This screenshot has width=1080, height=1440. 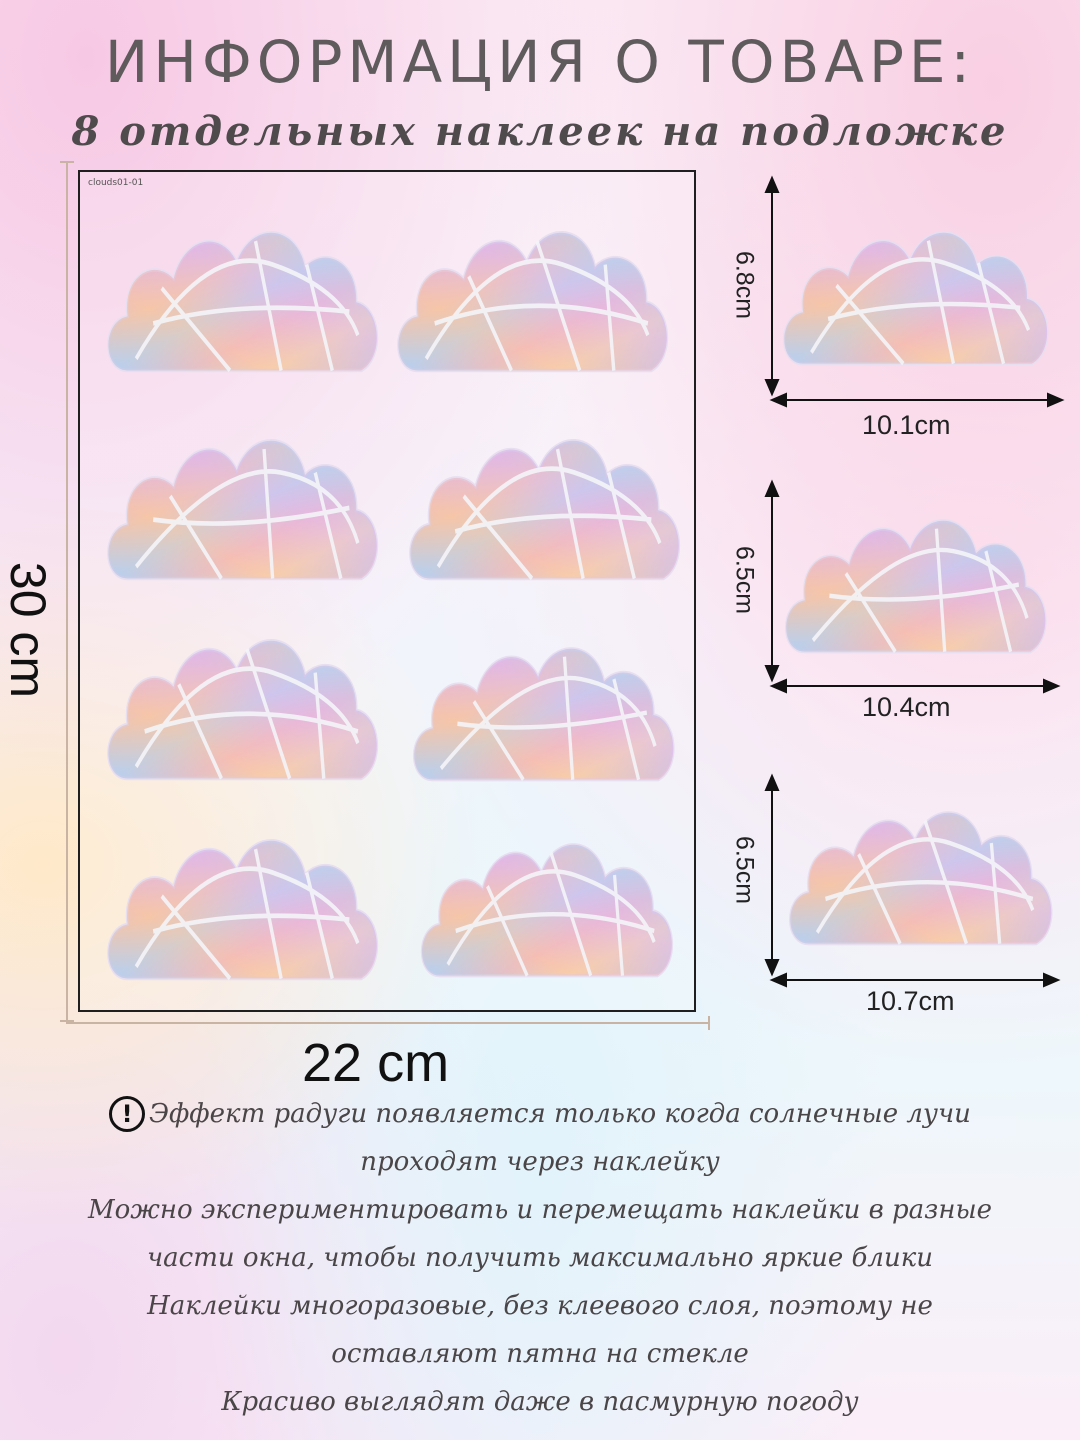 What do you see at coordinates (540, 62) in the screenshot?
I see `page-title: ИНФОРМАЦИЯ О ТОВАРЕ:` at bounding box center [540, 62].